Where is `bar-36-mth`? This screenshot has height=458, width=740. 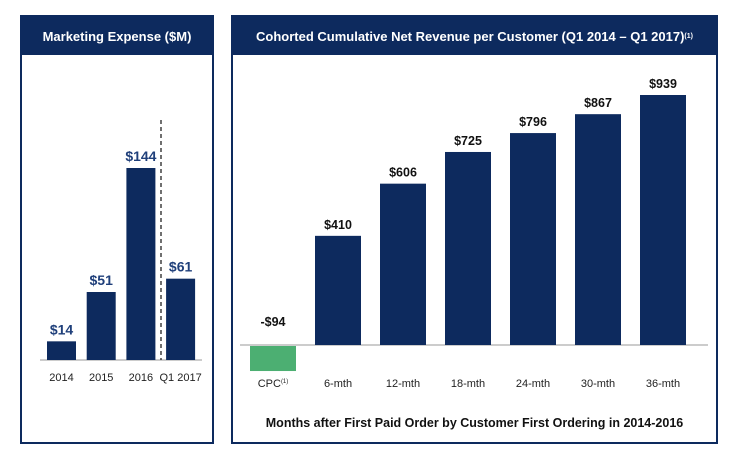
bar-36-mth is located at coordinates (663, 220).